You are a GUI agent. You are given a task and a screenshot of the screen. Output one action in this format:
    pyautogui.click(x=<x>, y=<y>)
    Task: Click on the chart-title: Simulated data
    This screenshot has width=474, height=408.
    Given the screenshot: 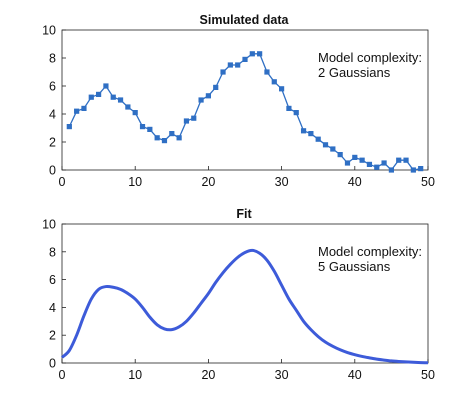 What is the action you would take?
    pyautogui.click(x=245, y=20)
    